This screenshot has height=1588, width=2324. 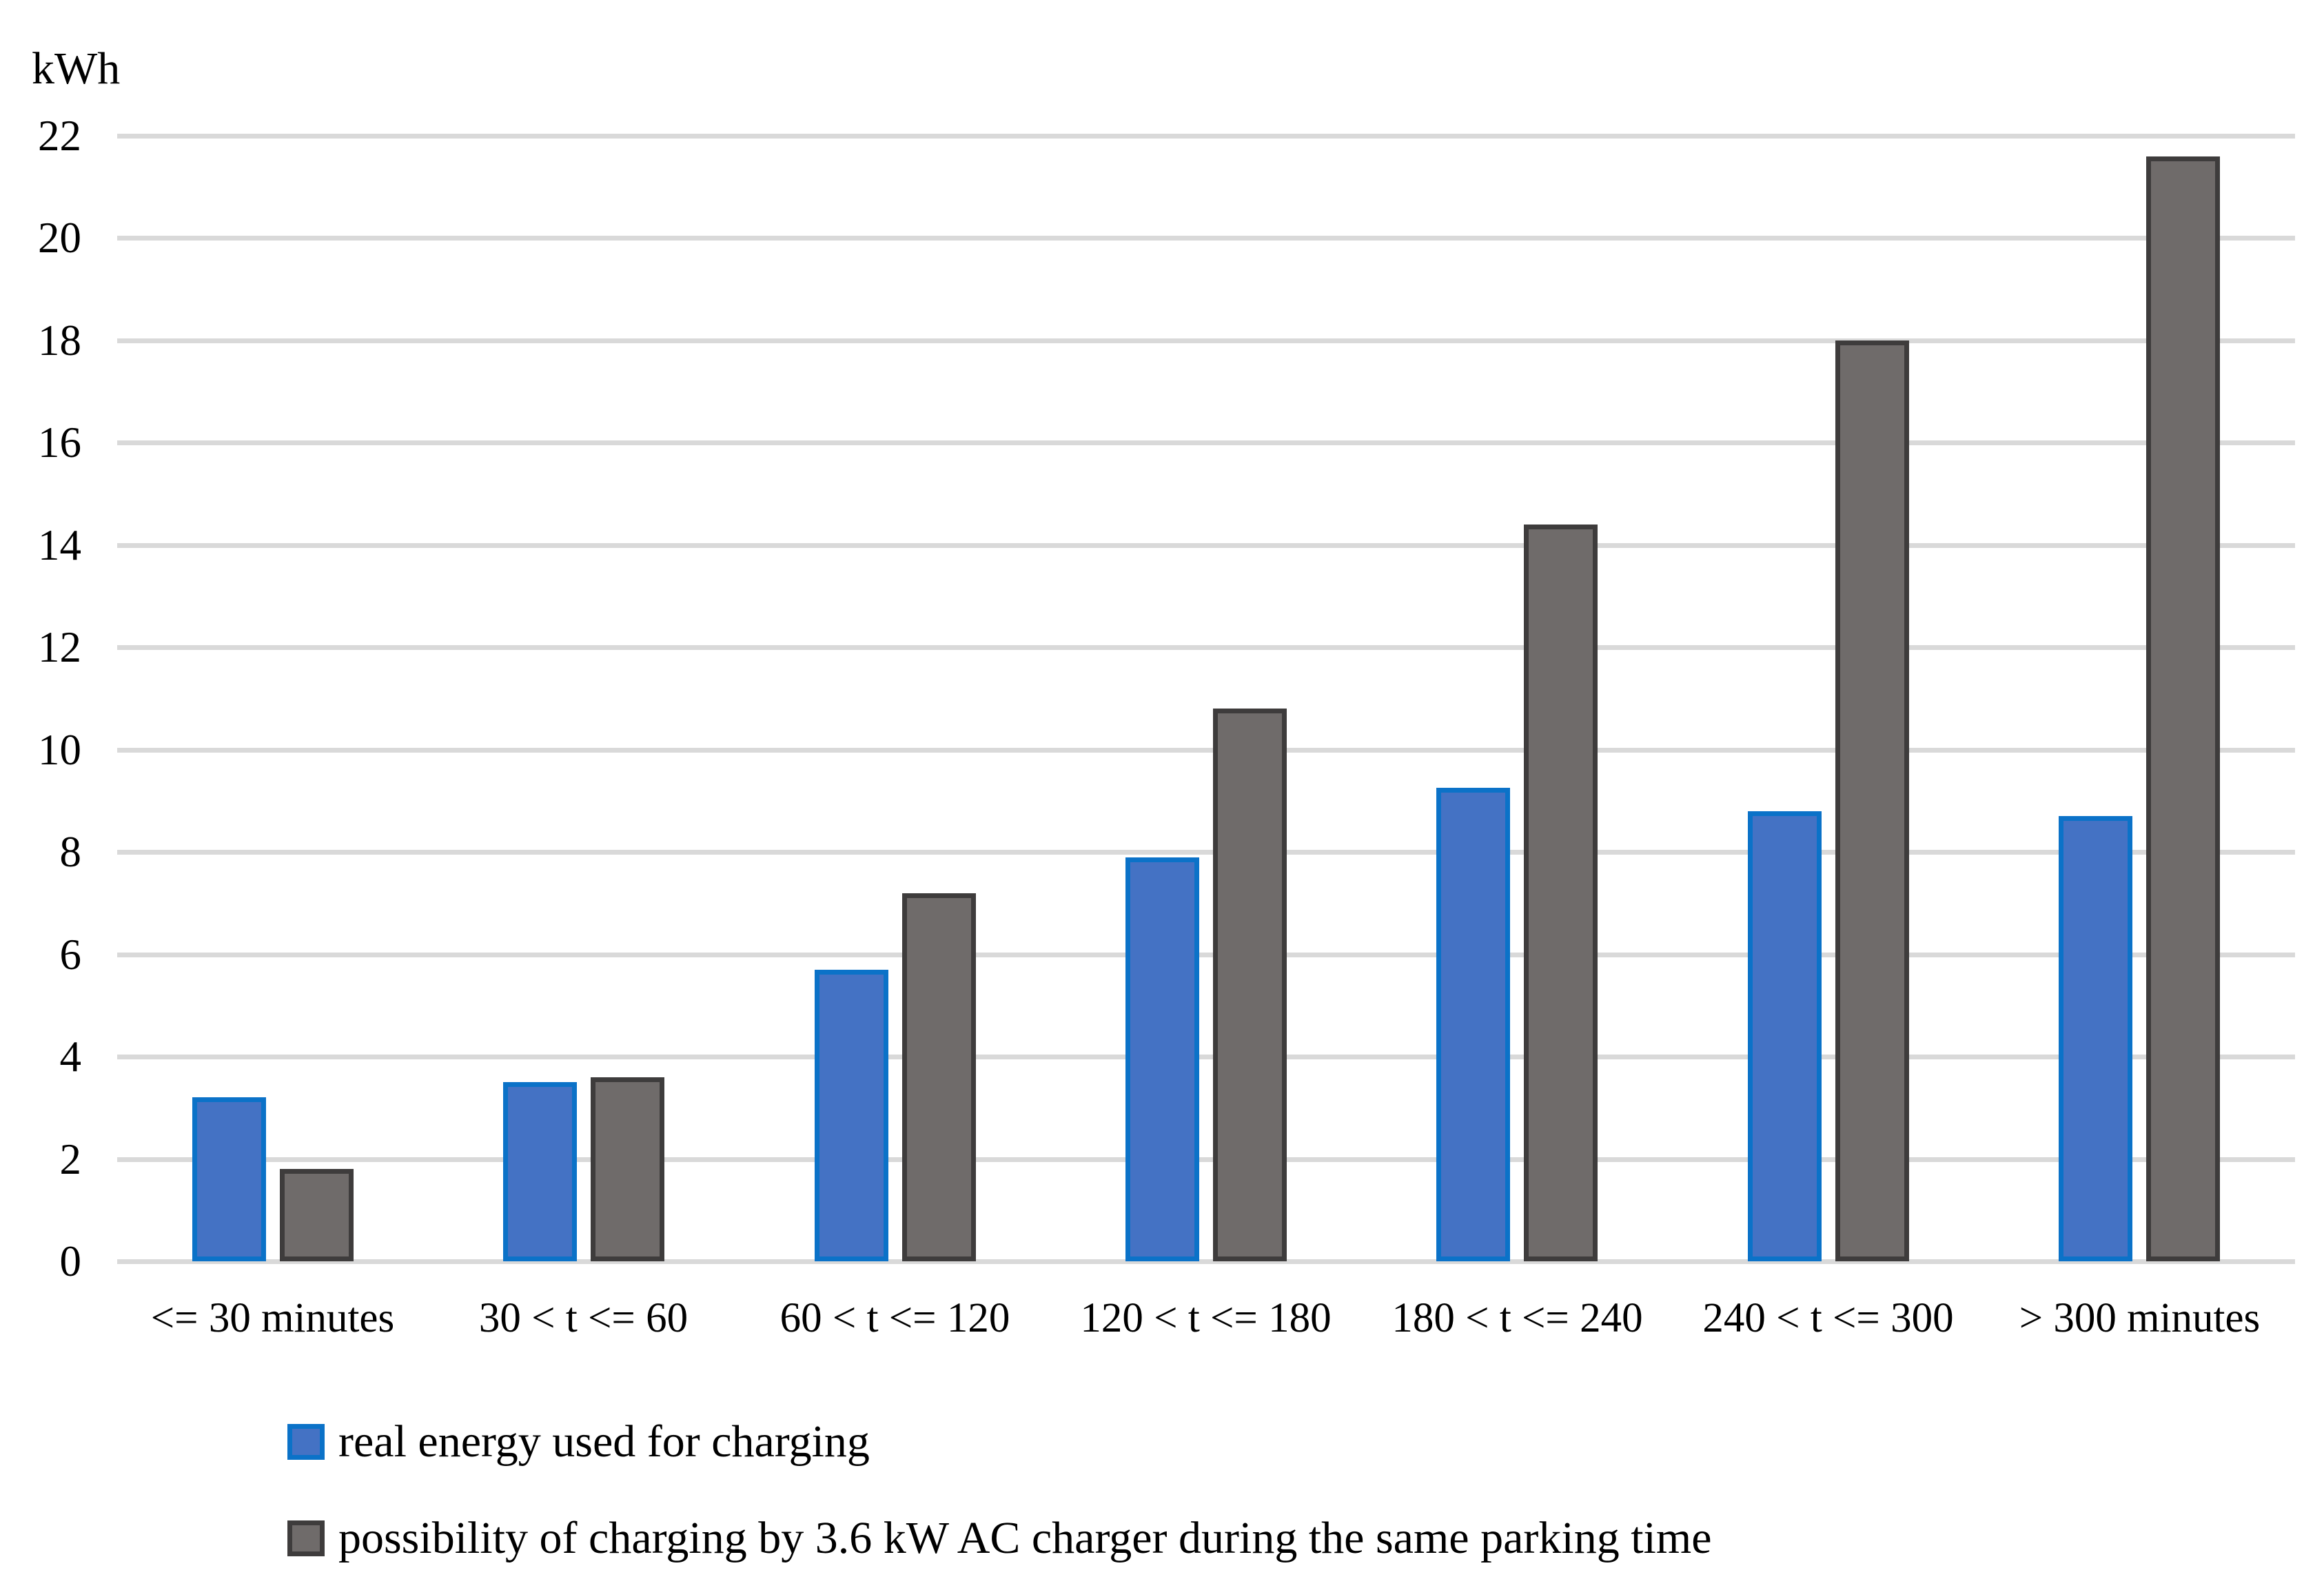 I want to click on x-category-label-0: <= 30 minutes, so click(x=272, y=1318).